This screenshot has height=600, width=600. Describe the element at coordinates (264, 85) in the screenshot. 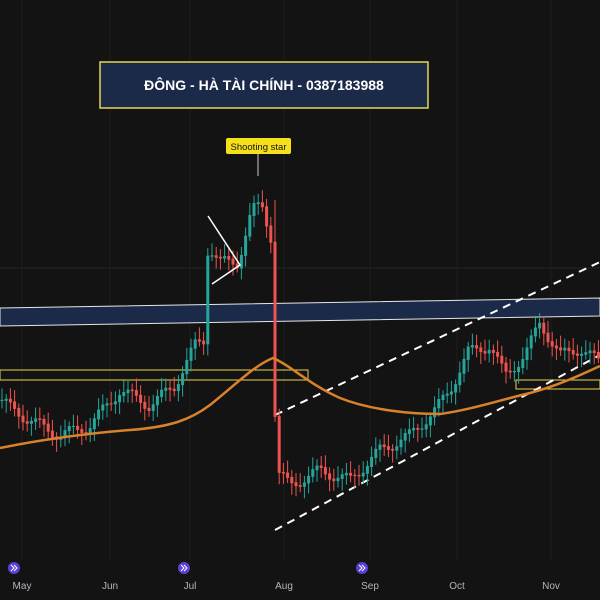

I see `banner` at that location.